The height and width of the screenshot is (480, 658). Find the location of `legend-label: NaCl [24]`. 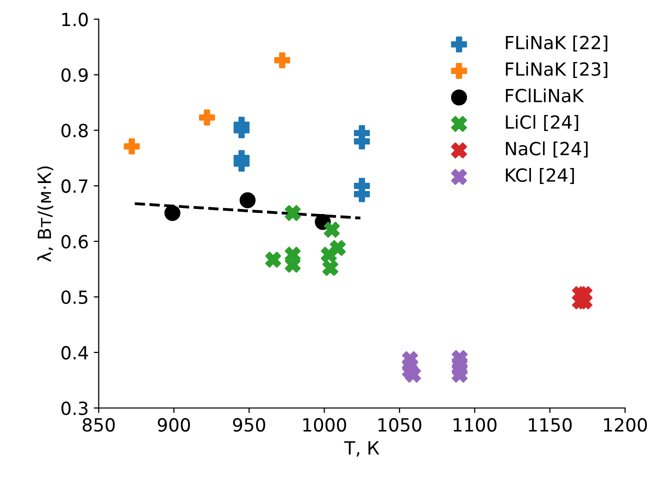

legend-label: NaCl [24] is located at coordinates (547, 149).